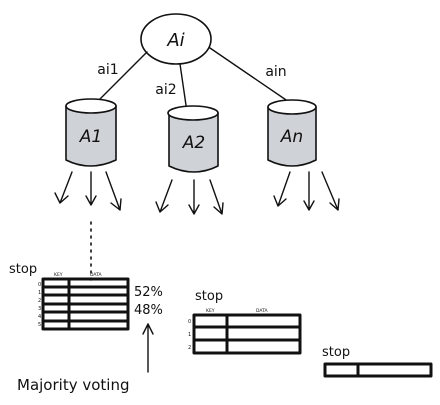 The height and width of the screenshot is (405, 440). What do you see at coordinates (107, 70) in the screenshot?
I see `edge-label-1: ai1` at bounding box center [107, 70].